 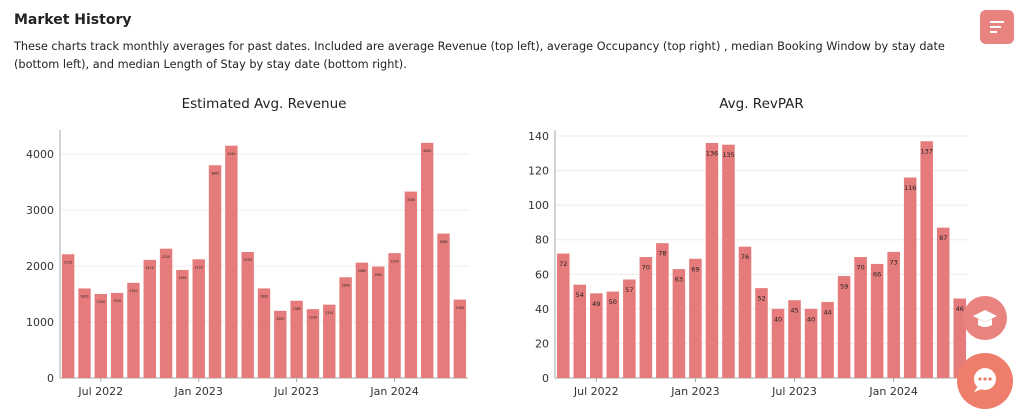 What do you see at coordinates (542, 309) in the screenshot?
I see `y-tick-label: 40` at bounding box center [542, 309].